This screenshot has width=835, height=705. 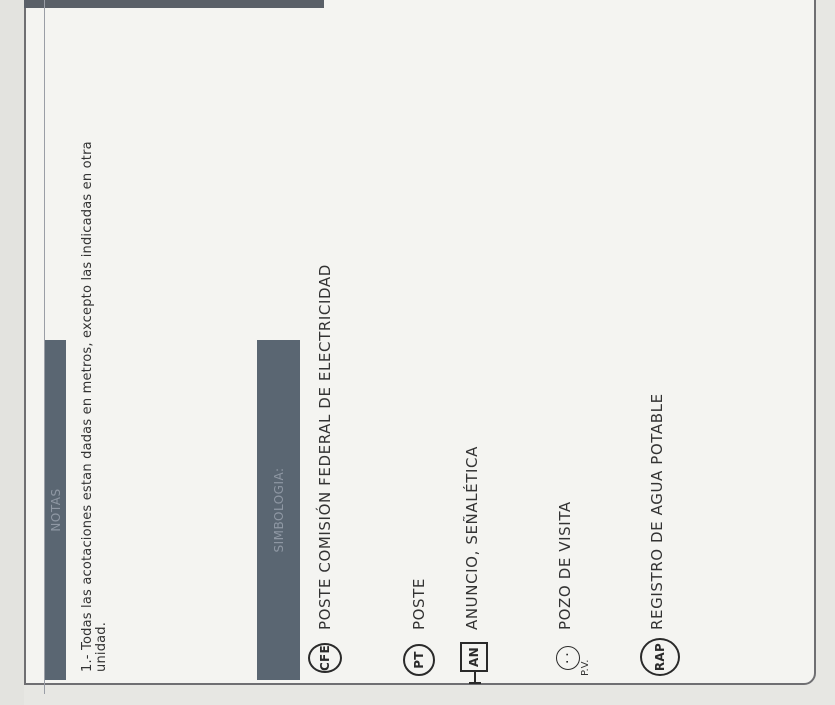 What do you see at coordinates (12, 352) in the screenshot?
I see `left-gutter` at bounding box center [12, 352].